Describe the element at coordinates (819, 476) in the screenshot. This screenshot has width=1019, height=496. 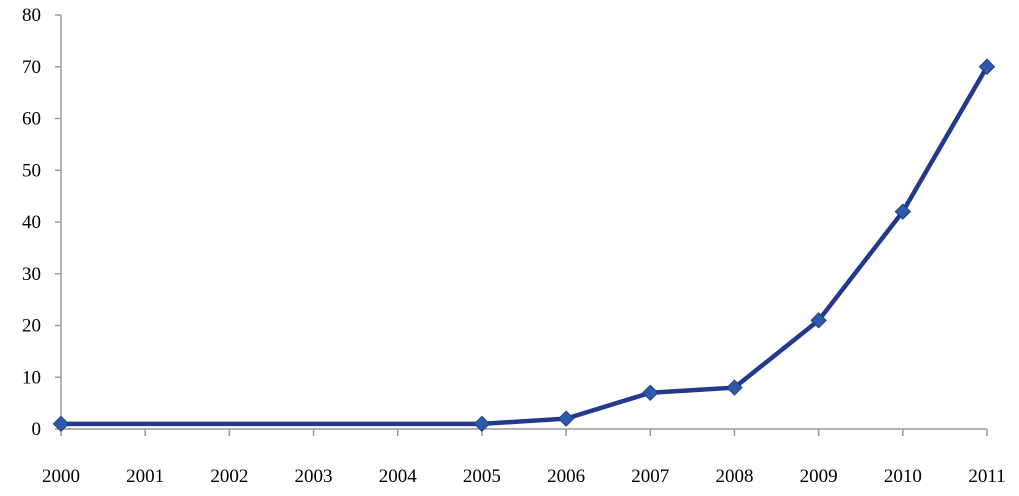
I see `x-tick-label: 2009` at that location.